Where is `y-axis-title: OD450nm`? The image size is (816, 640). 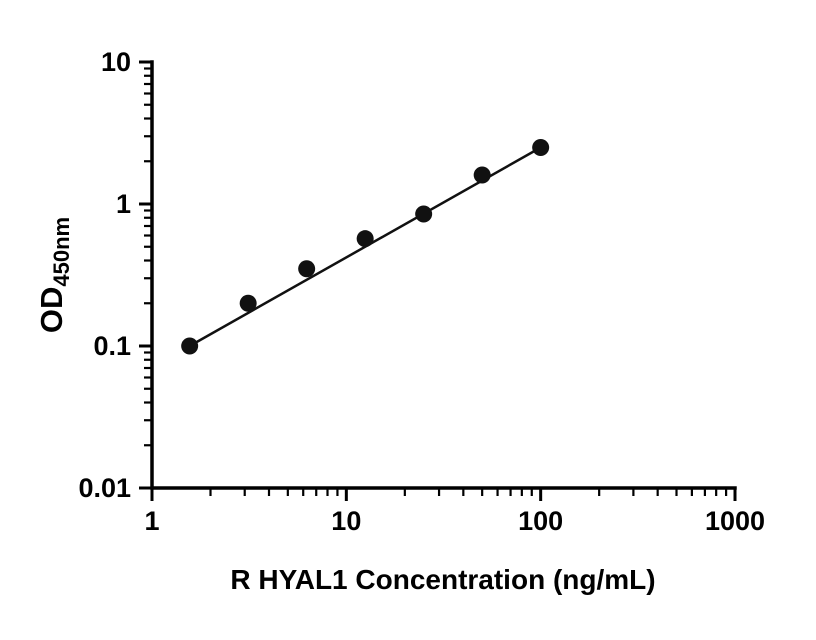
y-axis-title: OD450nm is located at coordinates (54, 275).